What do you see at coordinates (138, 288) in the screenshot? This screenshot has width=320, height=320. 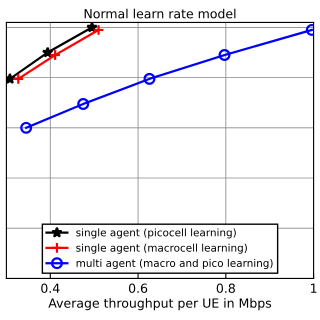 I see `x-tick-label: 0.6` at bounding box center [138, 288].